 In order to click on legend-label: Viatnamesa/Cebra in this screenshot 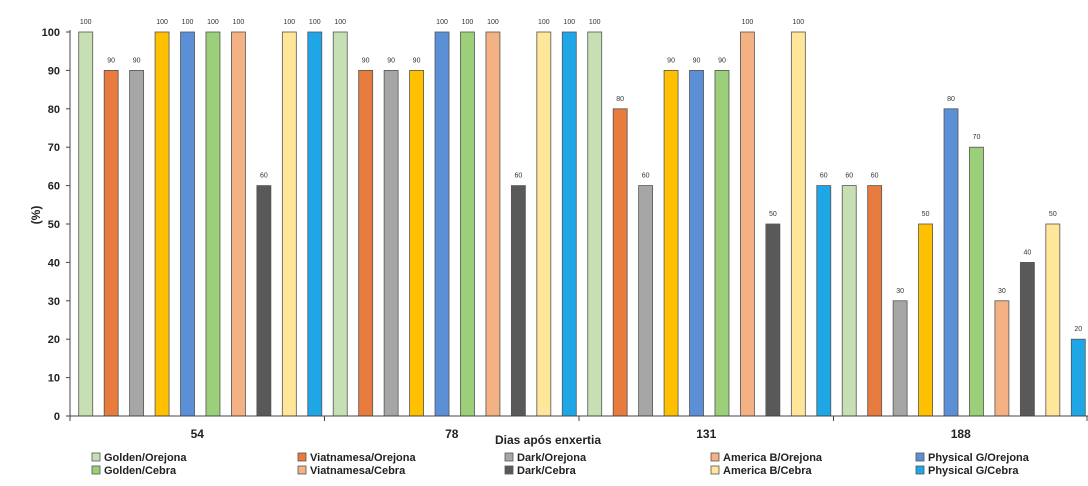, I will do `click(358, 471)`.